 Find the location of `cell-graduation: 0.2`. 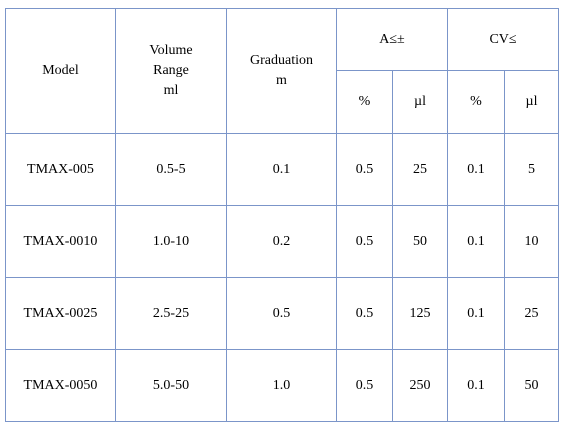

cell-graduation: 0.2 is located at coordinates (281, 241).